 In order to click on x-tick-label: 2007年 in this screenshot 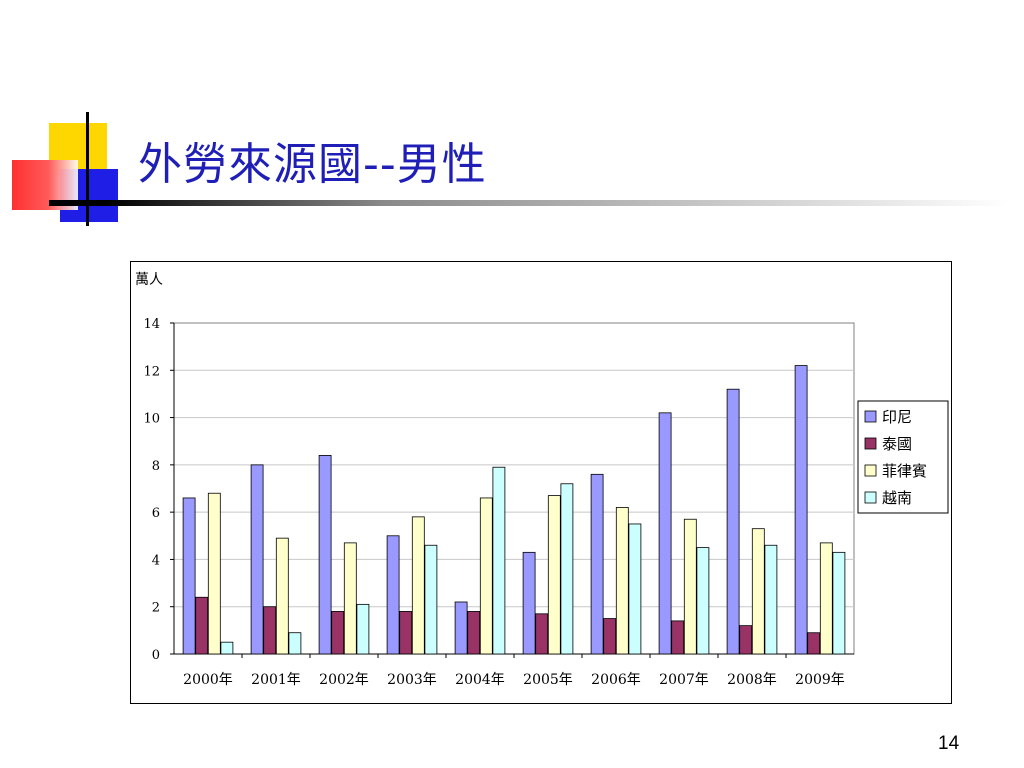, I will do `click(684, 680)`.